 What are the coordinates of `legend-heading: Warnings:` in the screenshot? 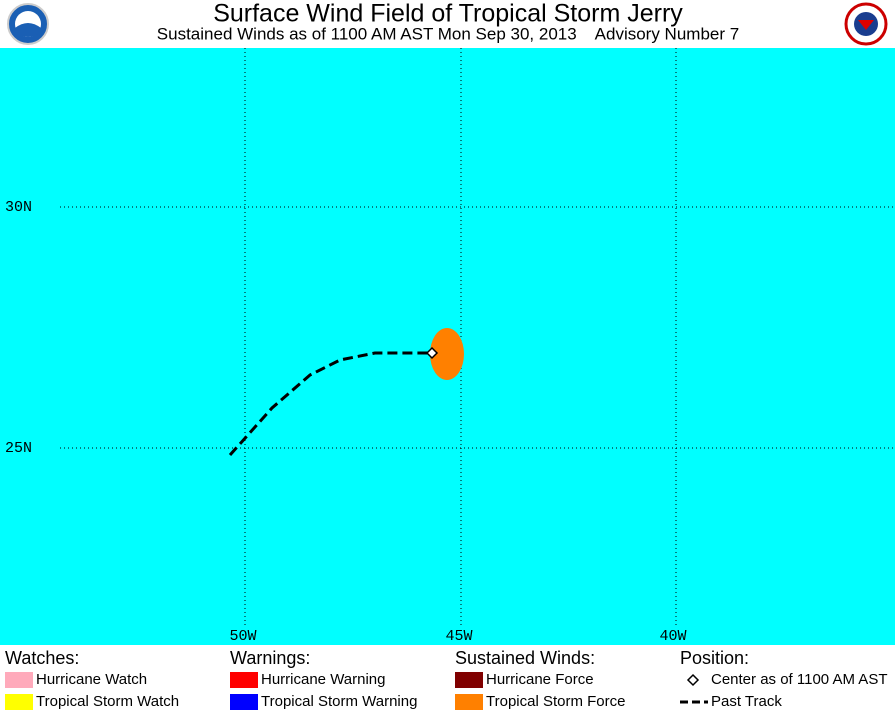 It's located at (270, 658).